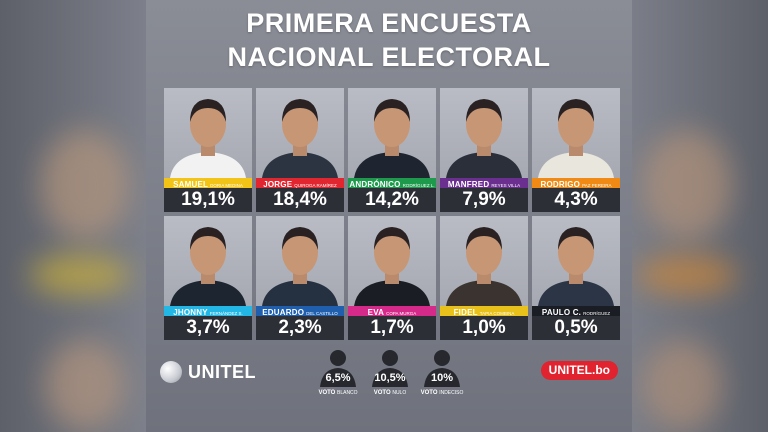  I want to click on candidate-last-name: QUIROGA RAMÍREZ, so click(315, 185).